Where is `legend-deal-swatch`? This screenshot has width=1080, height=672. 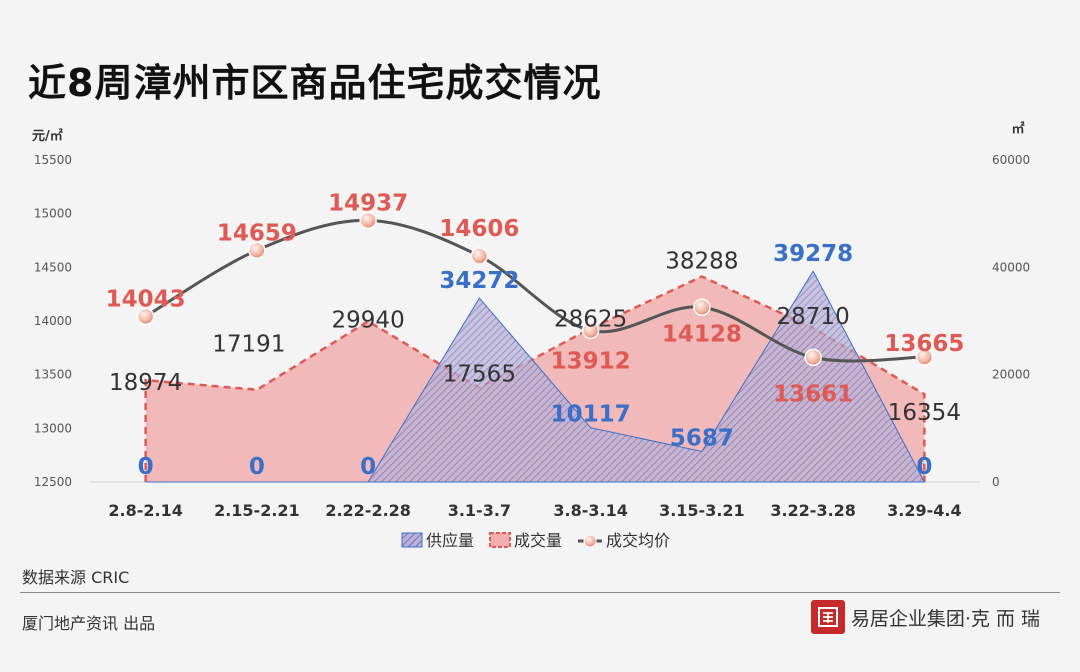 legend-deal-swatch is located at coordinates (500, 540).